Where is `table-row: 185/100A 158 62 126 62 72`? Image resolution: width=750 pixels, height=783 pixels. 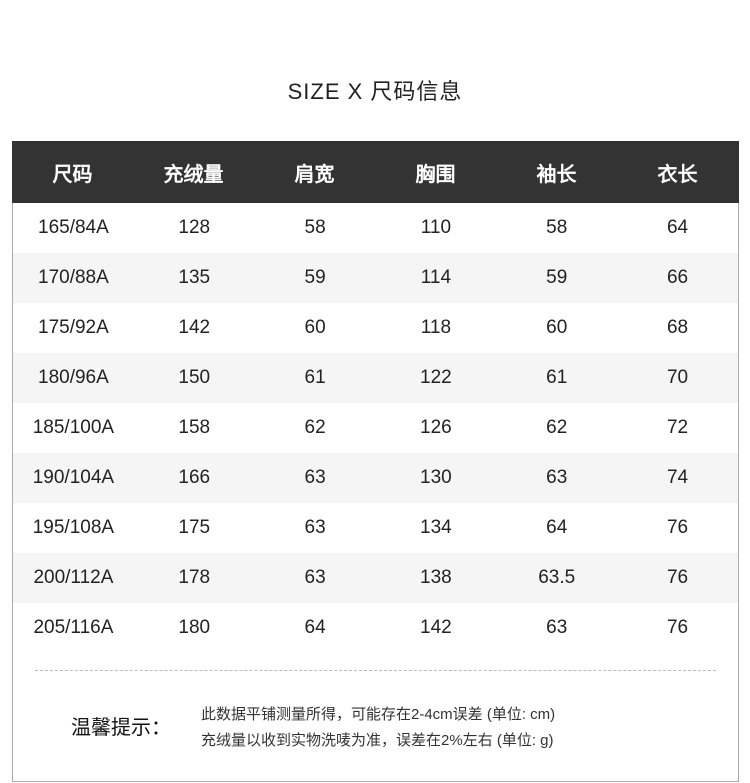 table-row: 185/100A 158 62 126 62 72 is located at coordinates (375, 428).